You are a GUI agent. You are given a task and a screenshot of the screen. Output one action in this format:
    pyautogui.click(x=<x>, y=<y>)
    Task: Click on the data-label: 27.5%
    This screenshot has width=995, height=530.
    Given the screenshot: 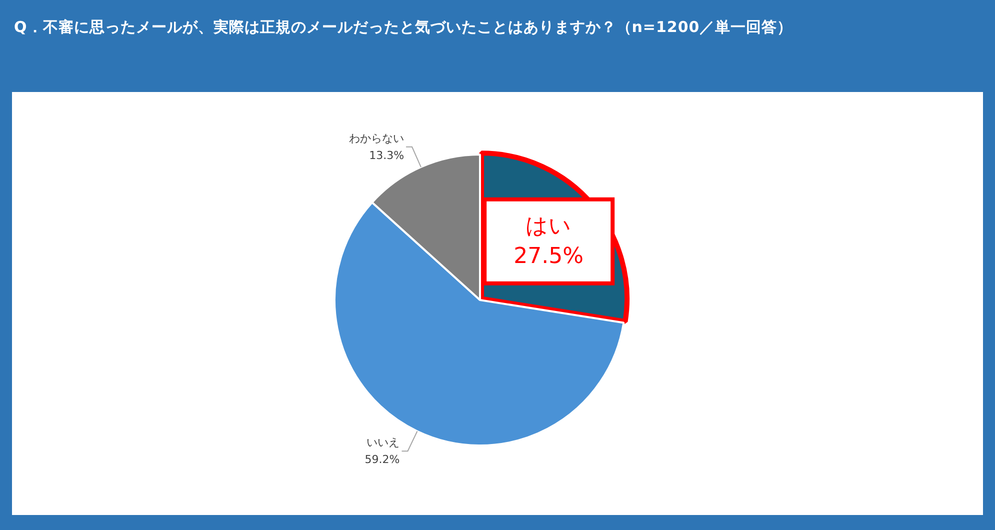 What is the action you would take?
    pyautogui.click(x=549, y=257)
    